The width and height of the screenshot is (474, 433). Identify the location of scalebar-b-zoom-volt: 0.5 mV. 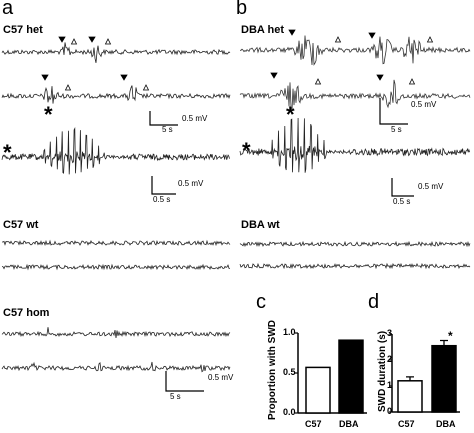
(431, 186).